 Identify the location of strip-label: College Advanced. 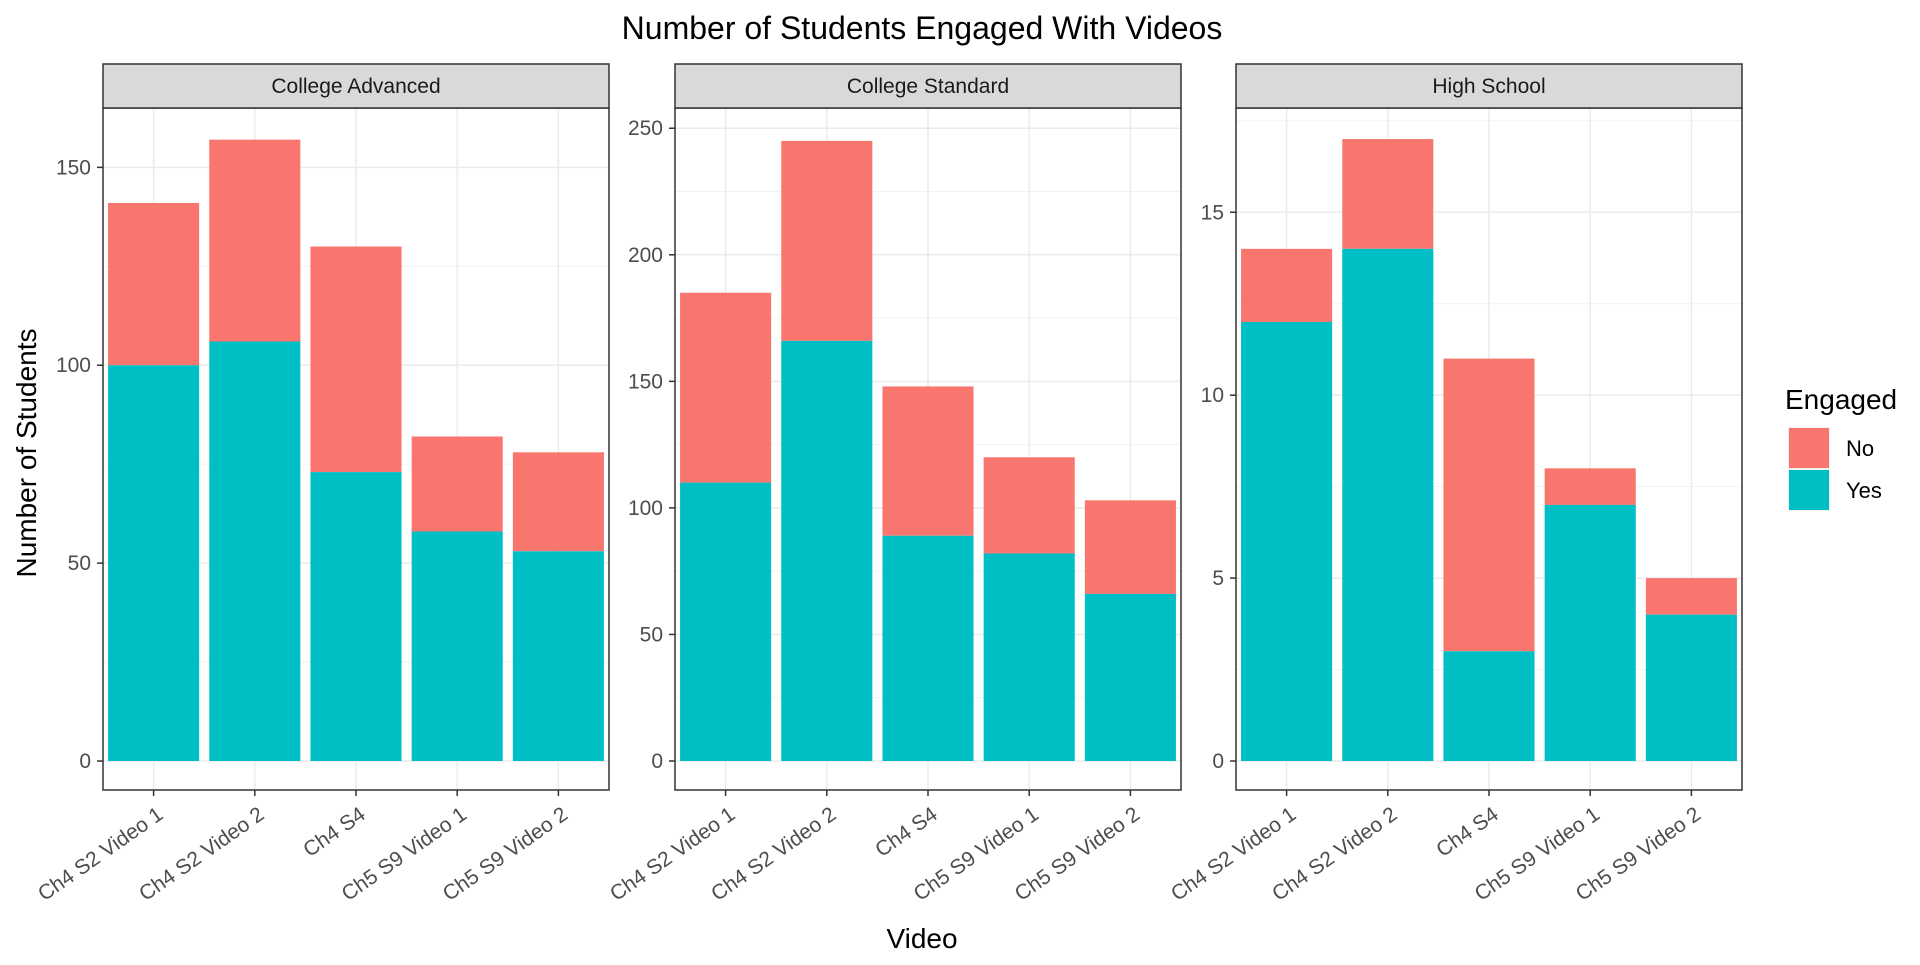
(355, 86).